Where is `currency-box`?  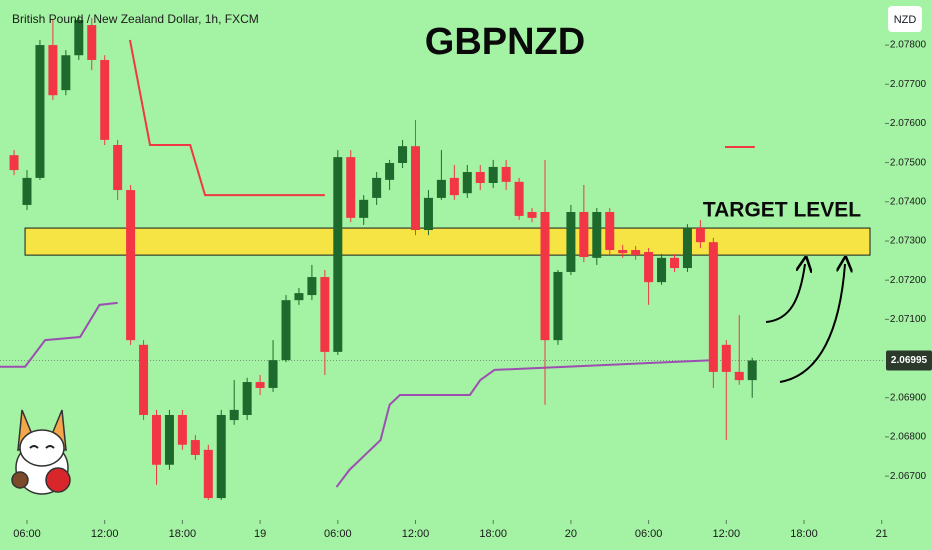 currency-box is located at coordinates (905, 19).